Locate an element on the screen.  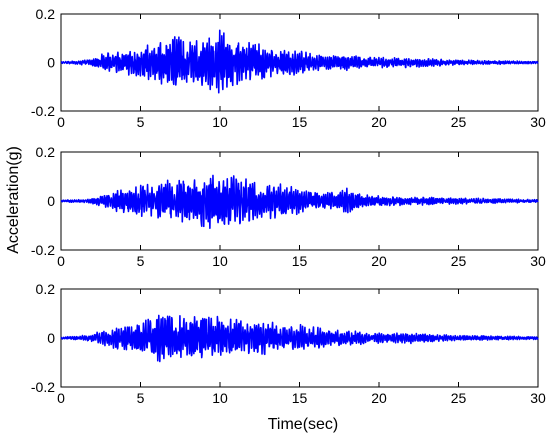
x-axis-label: Time(sec) is located at coordinates (303, 424).